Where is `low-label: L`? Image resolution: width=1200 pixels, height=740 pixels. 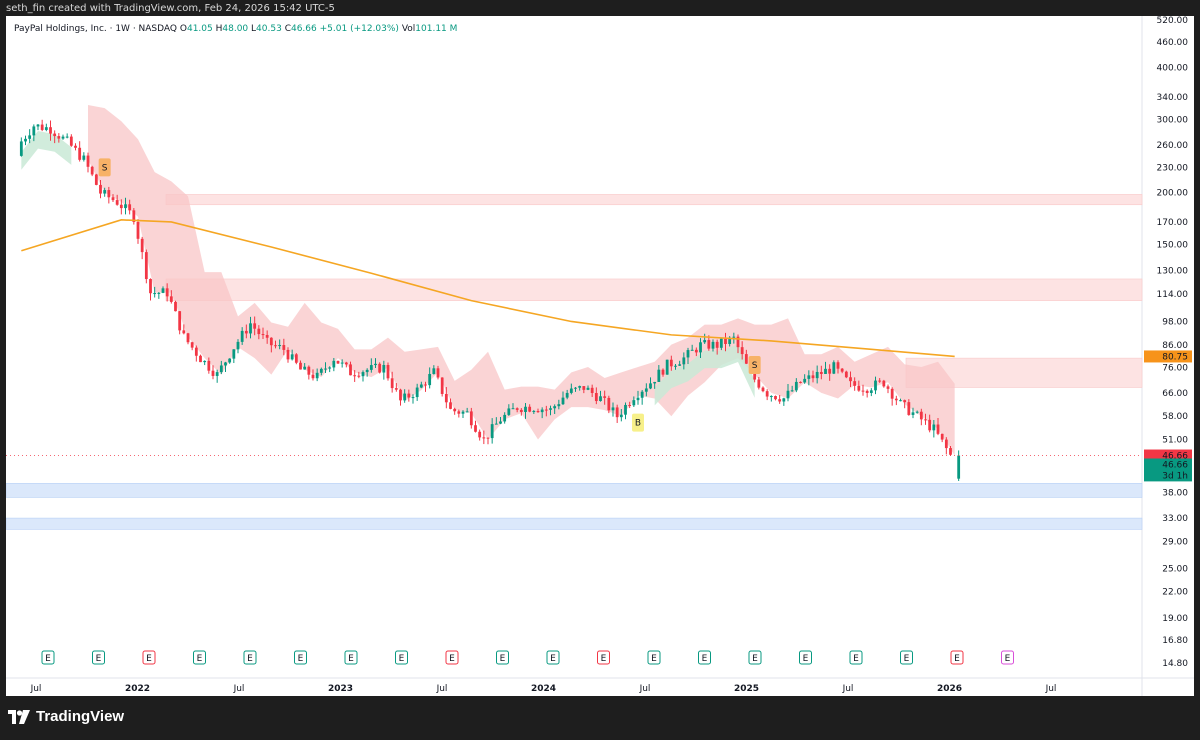
low-label: L is located at coordinates (254, 29).